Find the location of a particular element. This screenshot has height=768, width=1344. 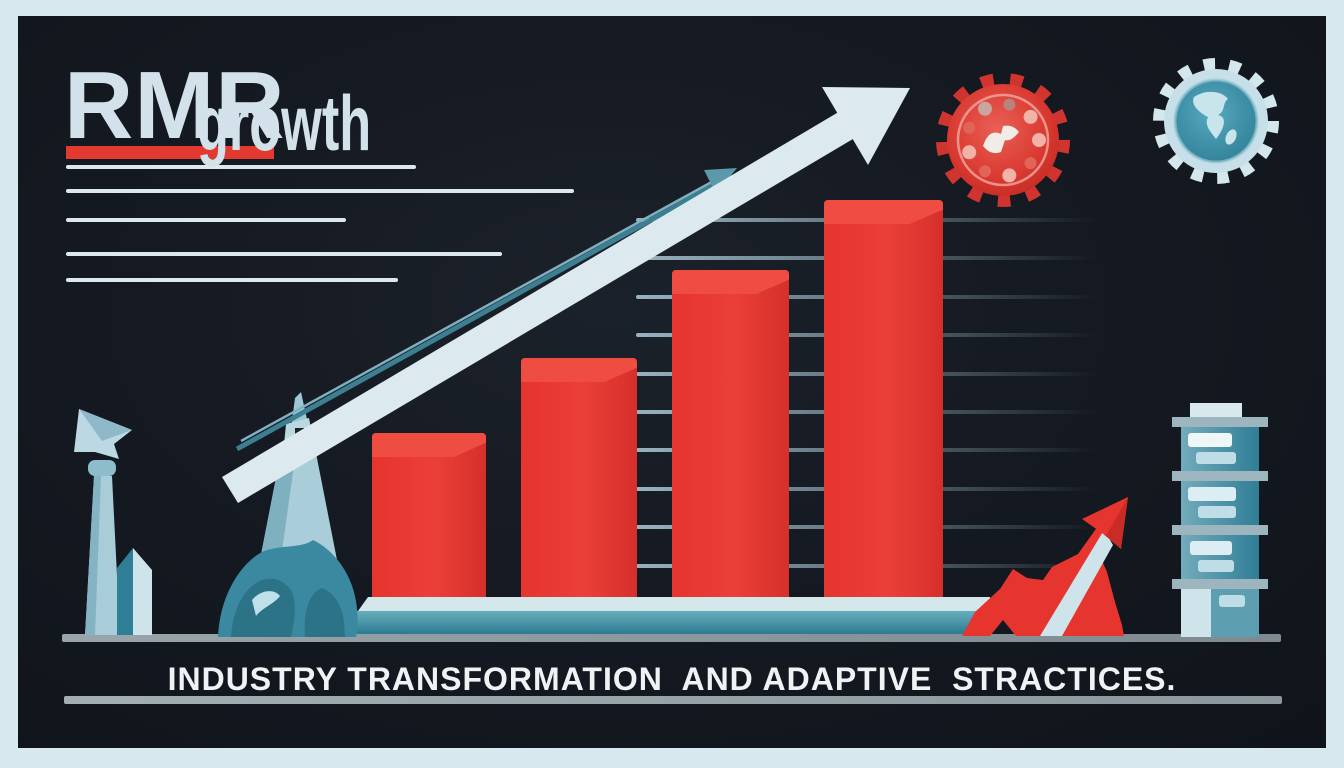

title-red-underline is located at coordinates (170, 152).